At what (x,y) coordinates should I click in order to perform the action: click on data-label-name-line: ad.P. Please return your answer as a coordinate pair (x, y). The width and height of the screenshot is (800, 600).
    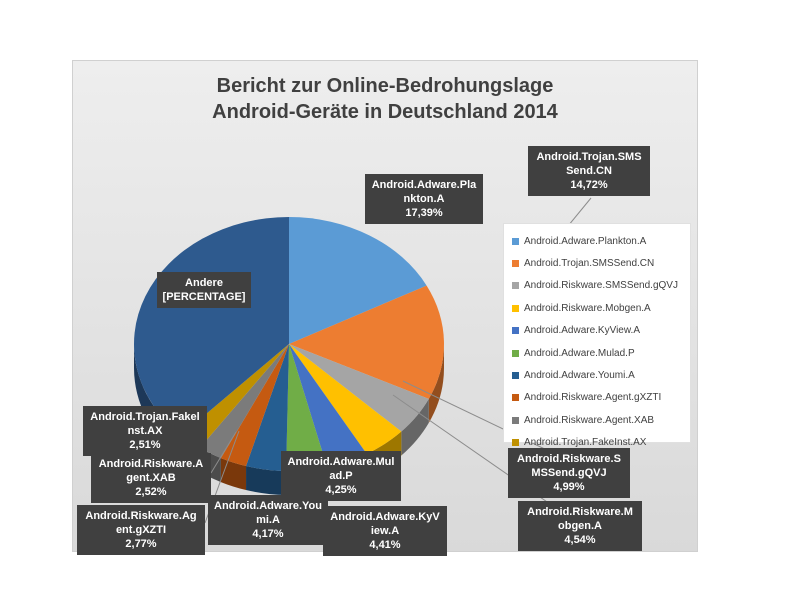
    Looking at the image, I should click on (341, 476).